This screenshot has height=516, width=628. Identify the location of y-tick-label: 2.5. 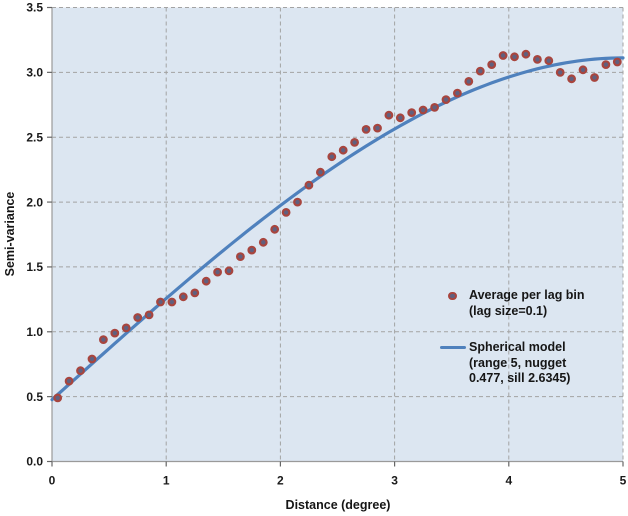
(34, 137).